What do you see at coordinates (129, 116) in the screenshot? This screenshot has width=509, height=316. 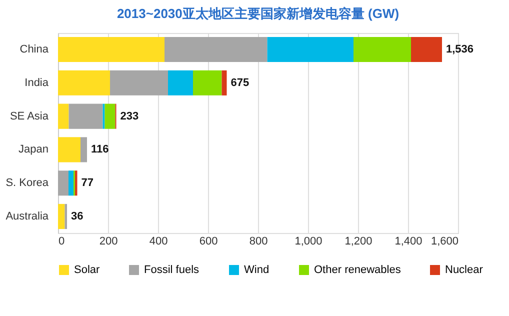 I see `total-label: 233` at bounding box center [129, 116].